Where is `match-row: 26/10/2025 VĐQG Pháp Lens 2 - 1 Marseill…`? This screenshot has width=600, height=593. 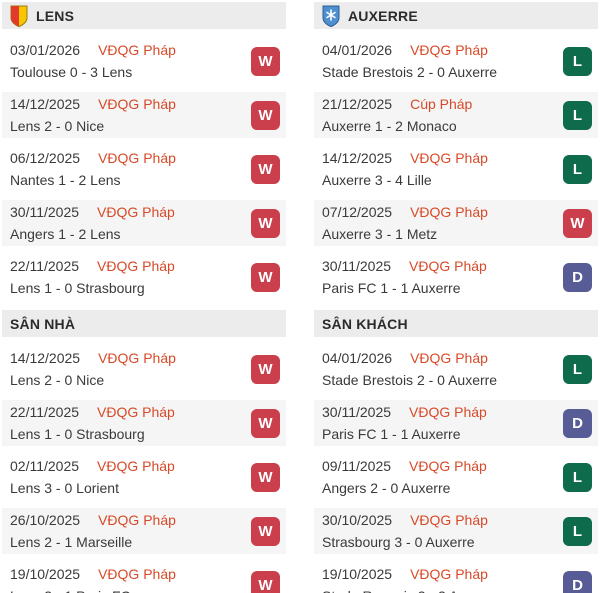
match-row: 26/10/2025 VĐQG Pháp Lens 2 - 1 Marseill… is located at coordinates (144, 531).